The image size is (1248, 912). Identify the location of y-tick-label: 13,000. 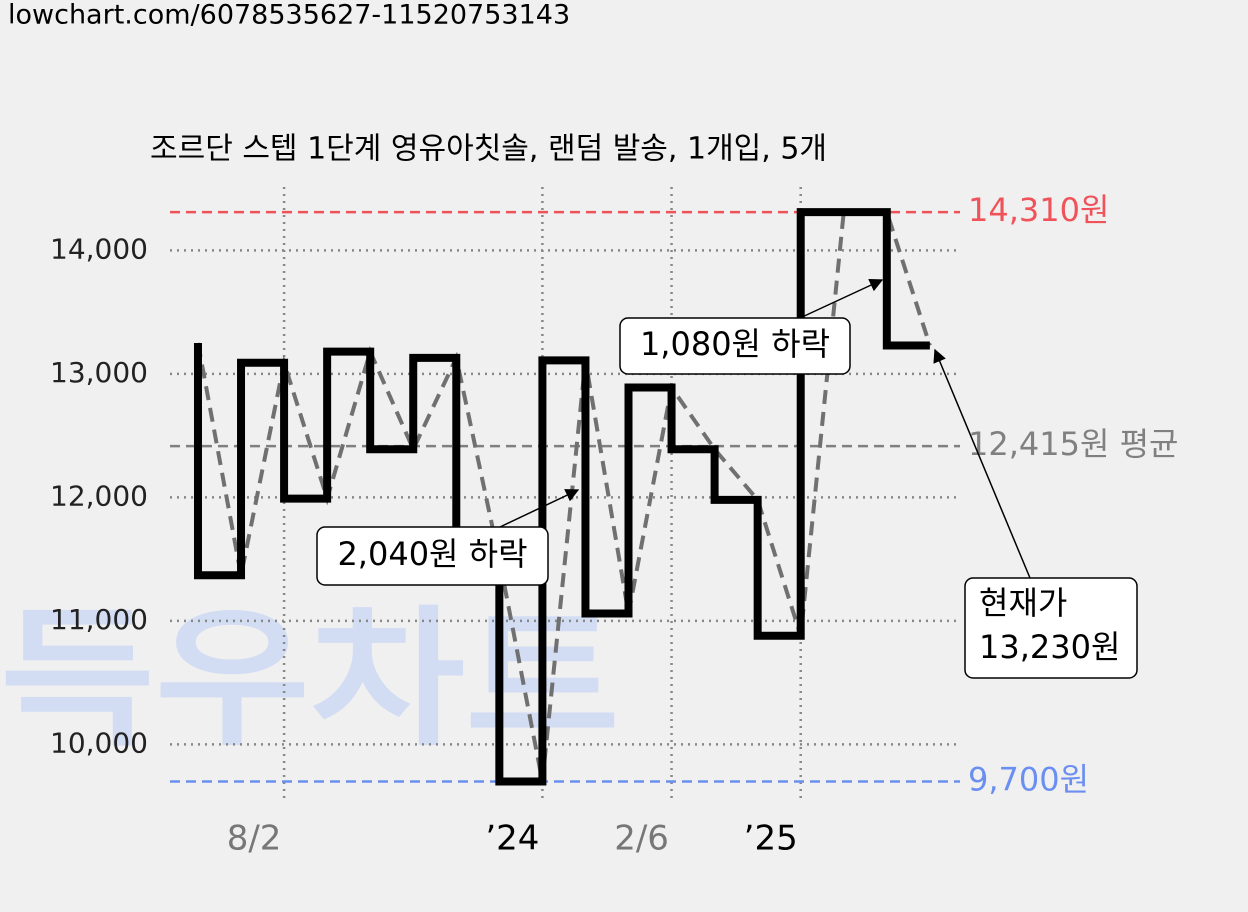
(99, 372).